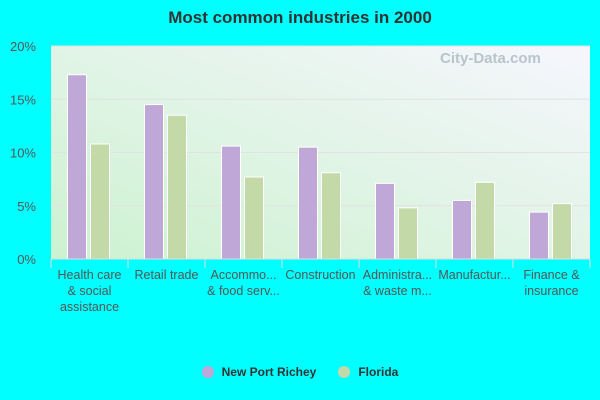 The height and width of the screenshot is (400, 600). I want to click on legend-label: Florida, so click(378, 372).